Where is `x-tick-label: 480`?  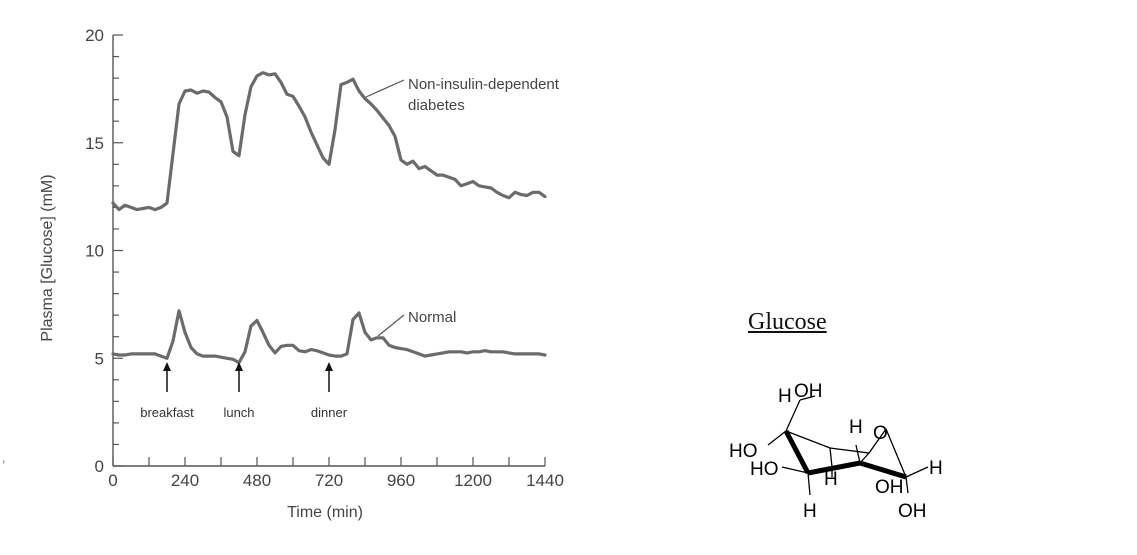 x-tick-label: 480 is located at coordinates (257, 480).